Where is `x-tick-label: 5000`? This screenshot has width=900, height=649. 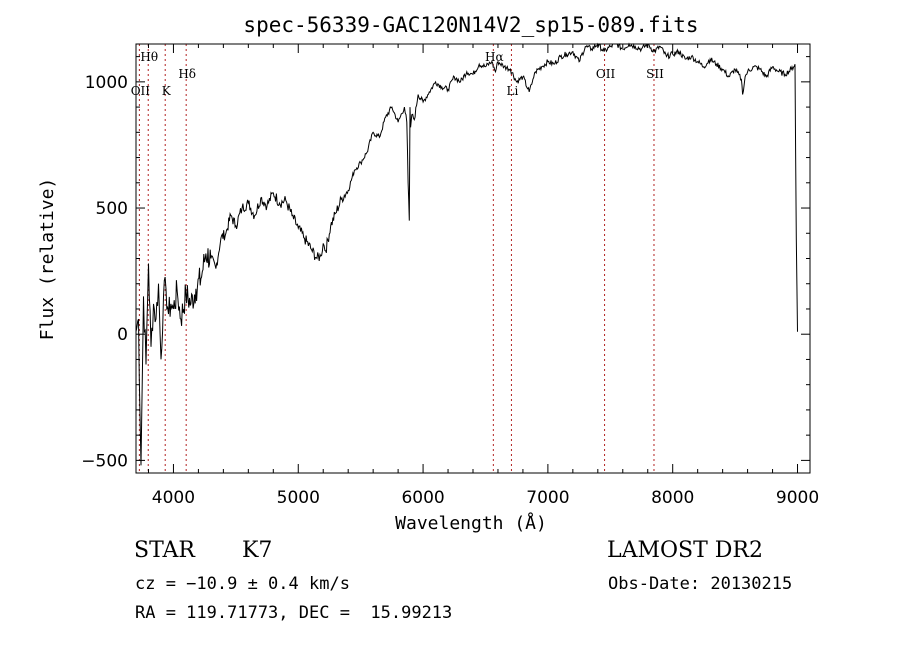
x-tick-label: 5000 is located at coordinates (298, 498).